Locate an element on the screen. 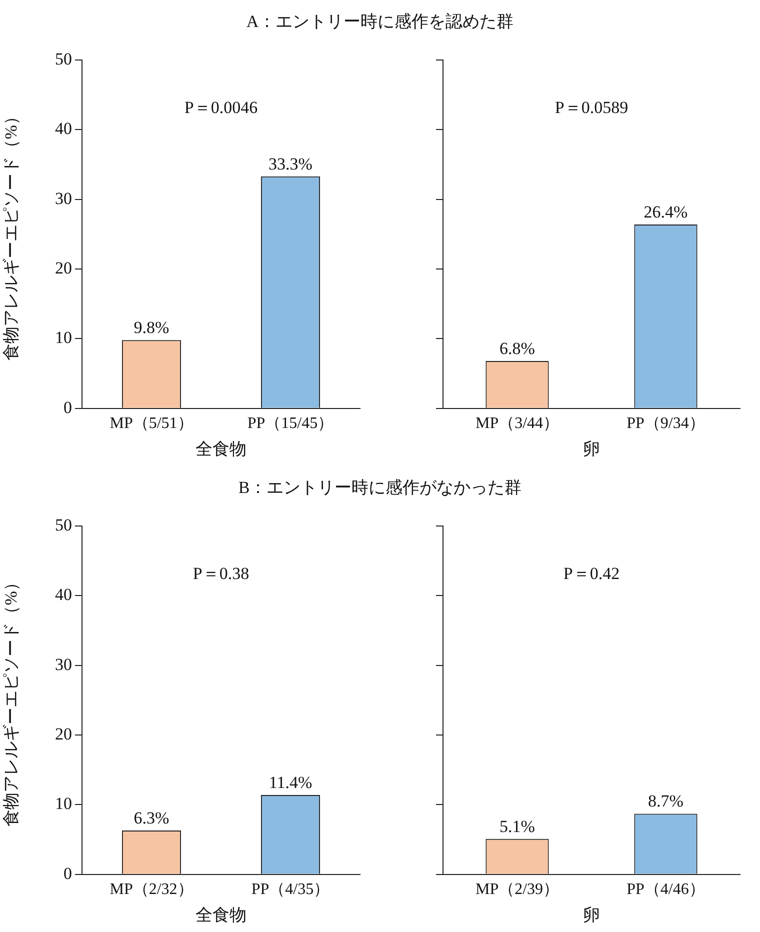 The image size is (760, 932). data-label: 5.1% is located at coordinates (517, 826).